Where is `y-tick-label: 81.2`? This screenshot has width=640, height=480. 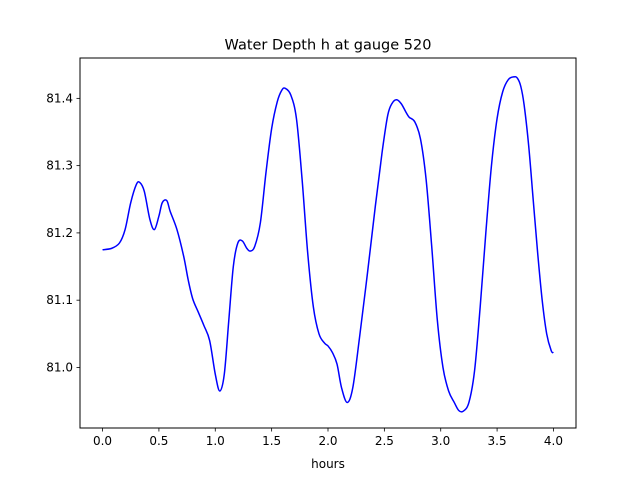
y-tick-label: 81.2 is located at coordinates (59, 233).